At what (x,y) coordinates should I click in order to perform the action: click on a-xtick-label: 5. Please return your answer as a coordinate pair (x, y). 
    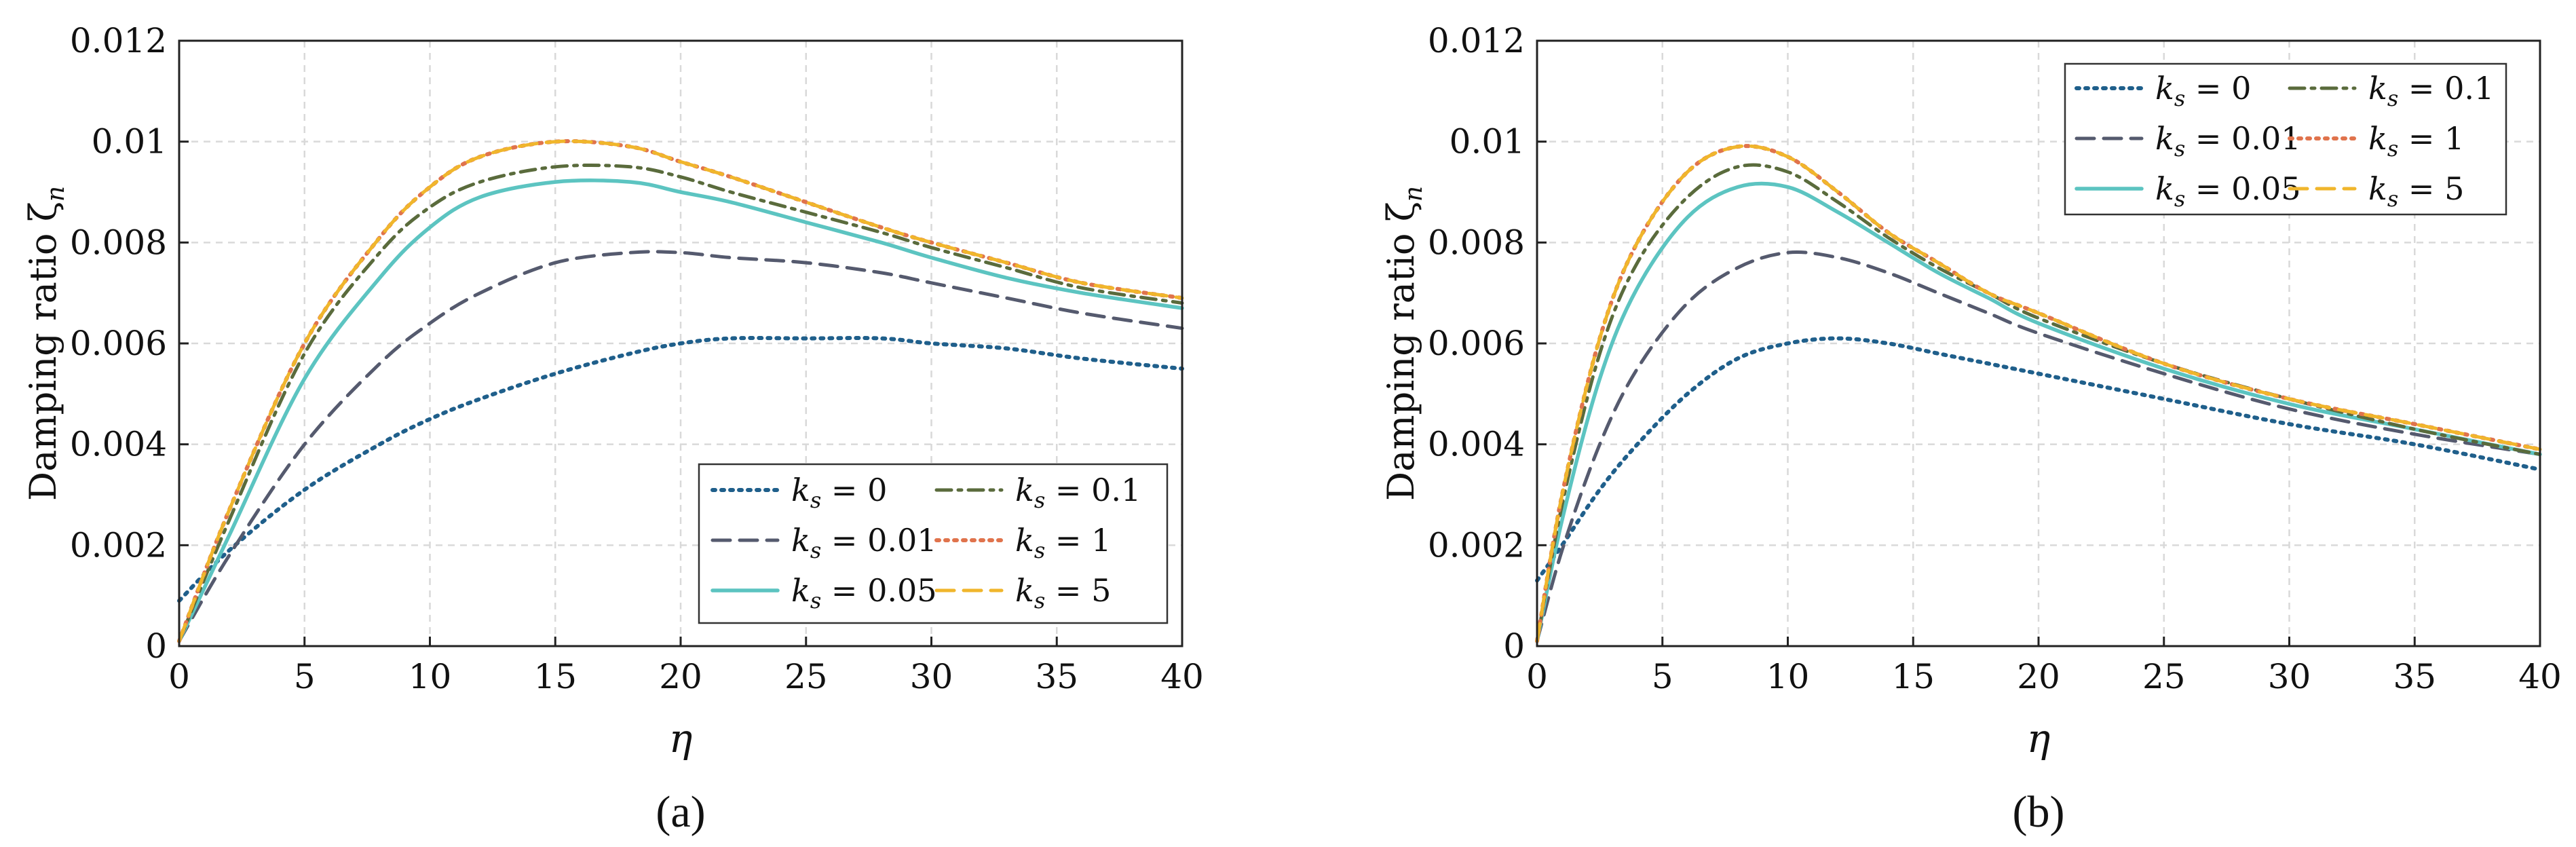
    Looking at the image, I should click on (305, 676).